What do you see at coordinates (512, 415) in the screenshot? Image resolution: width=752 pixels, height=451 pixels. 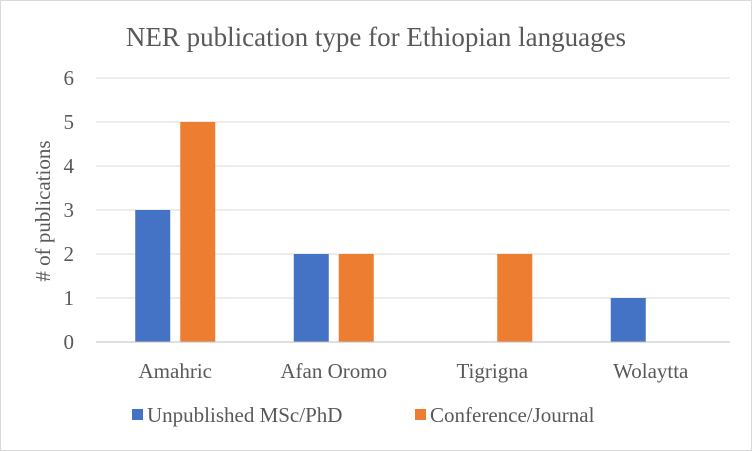 I see `legend-label: Conference/Journal` at bounding box center [512, 415].